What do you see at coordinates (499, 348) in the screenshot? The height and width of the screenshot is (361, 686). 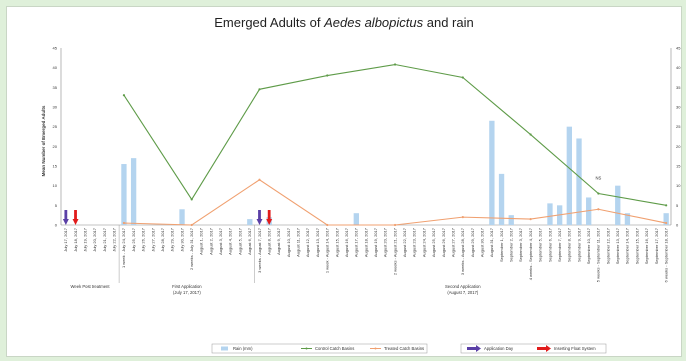 I see `legend-label: Application Day` at bounding box center [499, 348].